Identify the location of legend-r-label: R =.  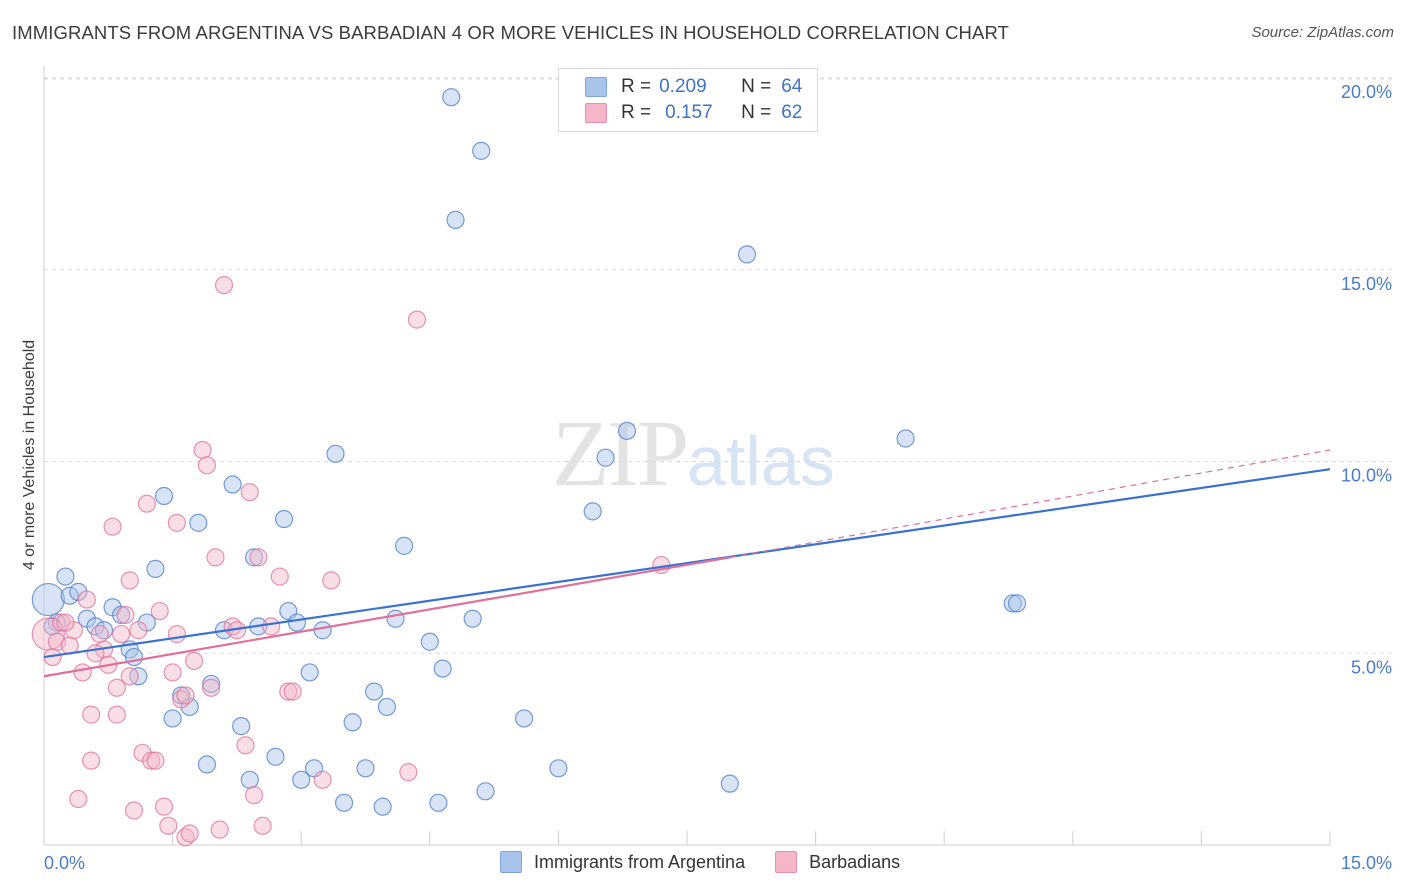
(636, 86).